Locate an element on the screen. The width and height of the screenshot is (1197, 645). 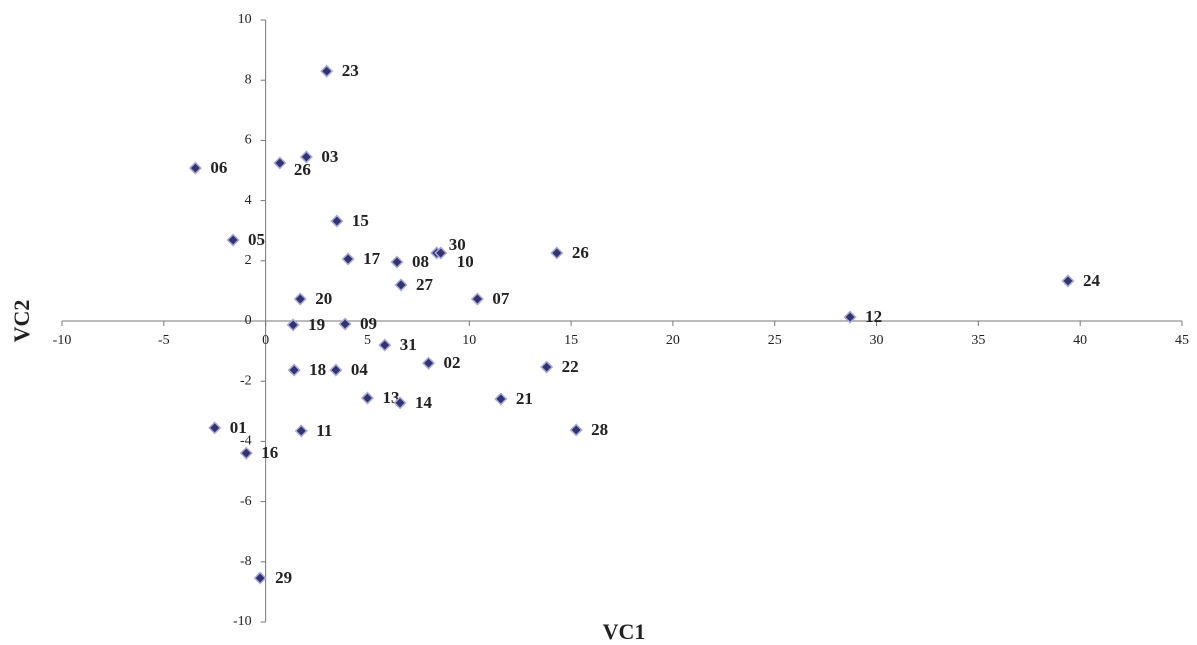
point-label: 30 is located at coordinates (457, 244).